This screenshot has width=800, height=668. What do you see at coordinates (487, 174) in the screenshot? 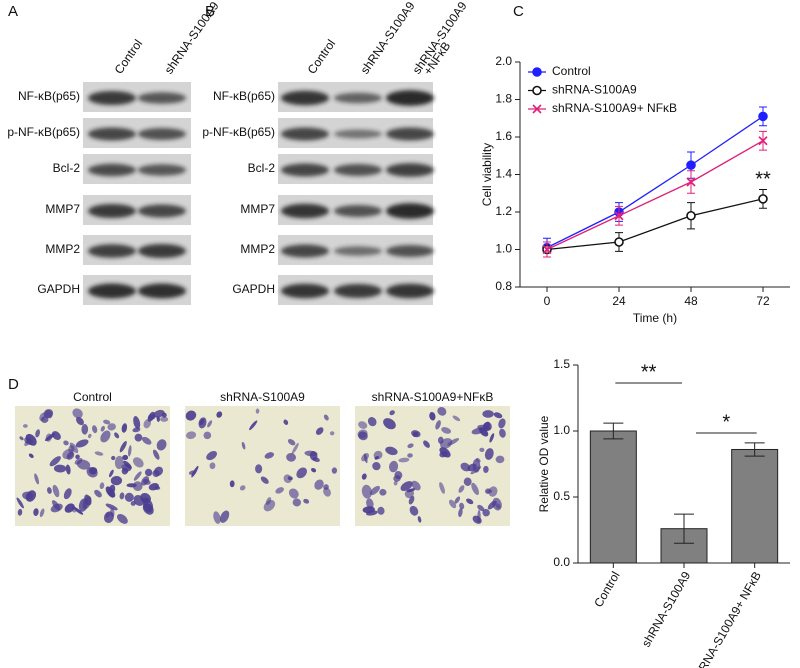
I see `y-axis-label: Cell viability` at bounding box center [487, 174].